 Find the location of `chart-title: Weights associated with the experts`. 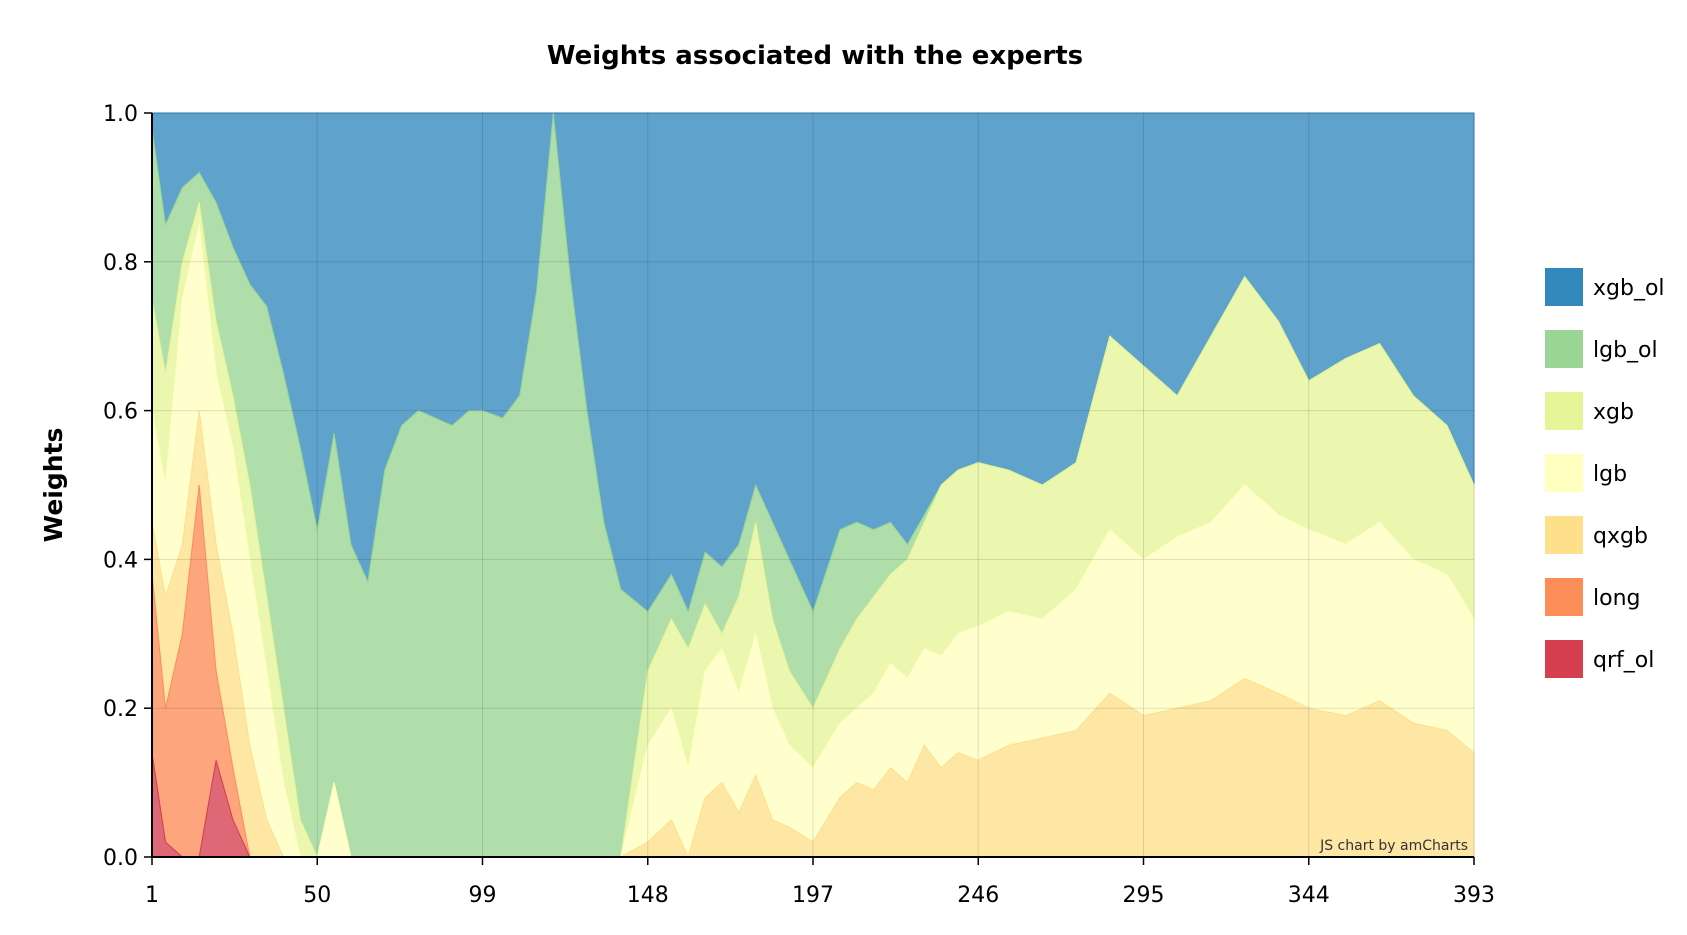

chart-title: Weights associated with the experts is located at coordinates (815, 56).